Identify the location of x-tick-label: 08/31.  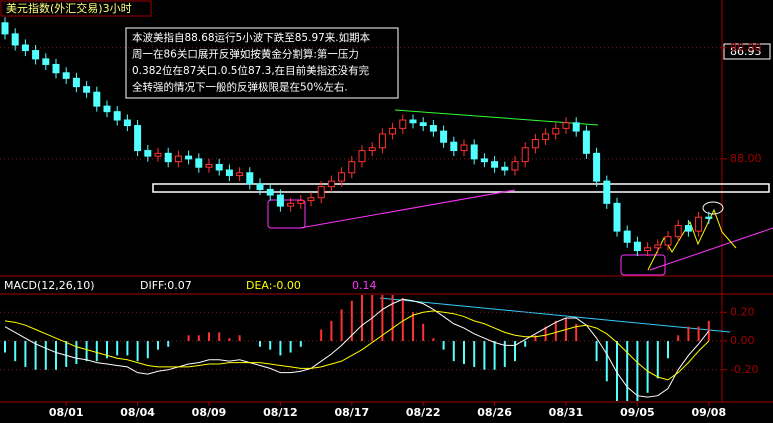
(566, 412).